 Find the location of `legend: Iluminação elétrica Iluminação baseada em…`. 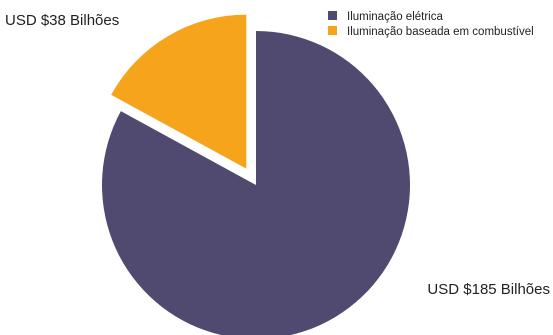

legend: Iluminação elétrica Iluminação baseada em… is located at coordinates (431, 24).